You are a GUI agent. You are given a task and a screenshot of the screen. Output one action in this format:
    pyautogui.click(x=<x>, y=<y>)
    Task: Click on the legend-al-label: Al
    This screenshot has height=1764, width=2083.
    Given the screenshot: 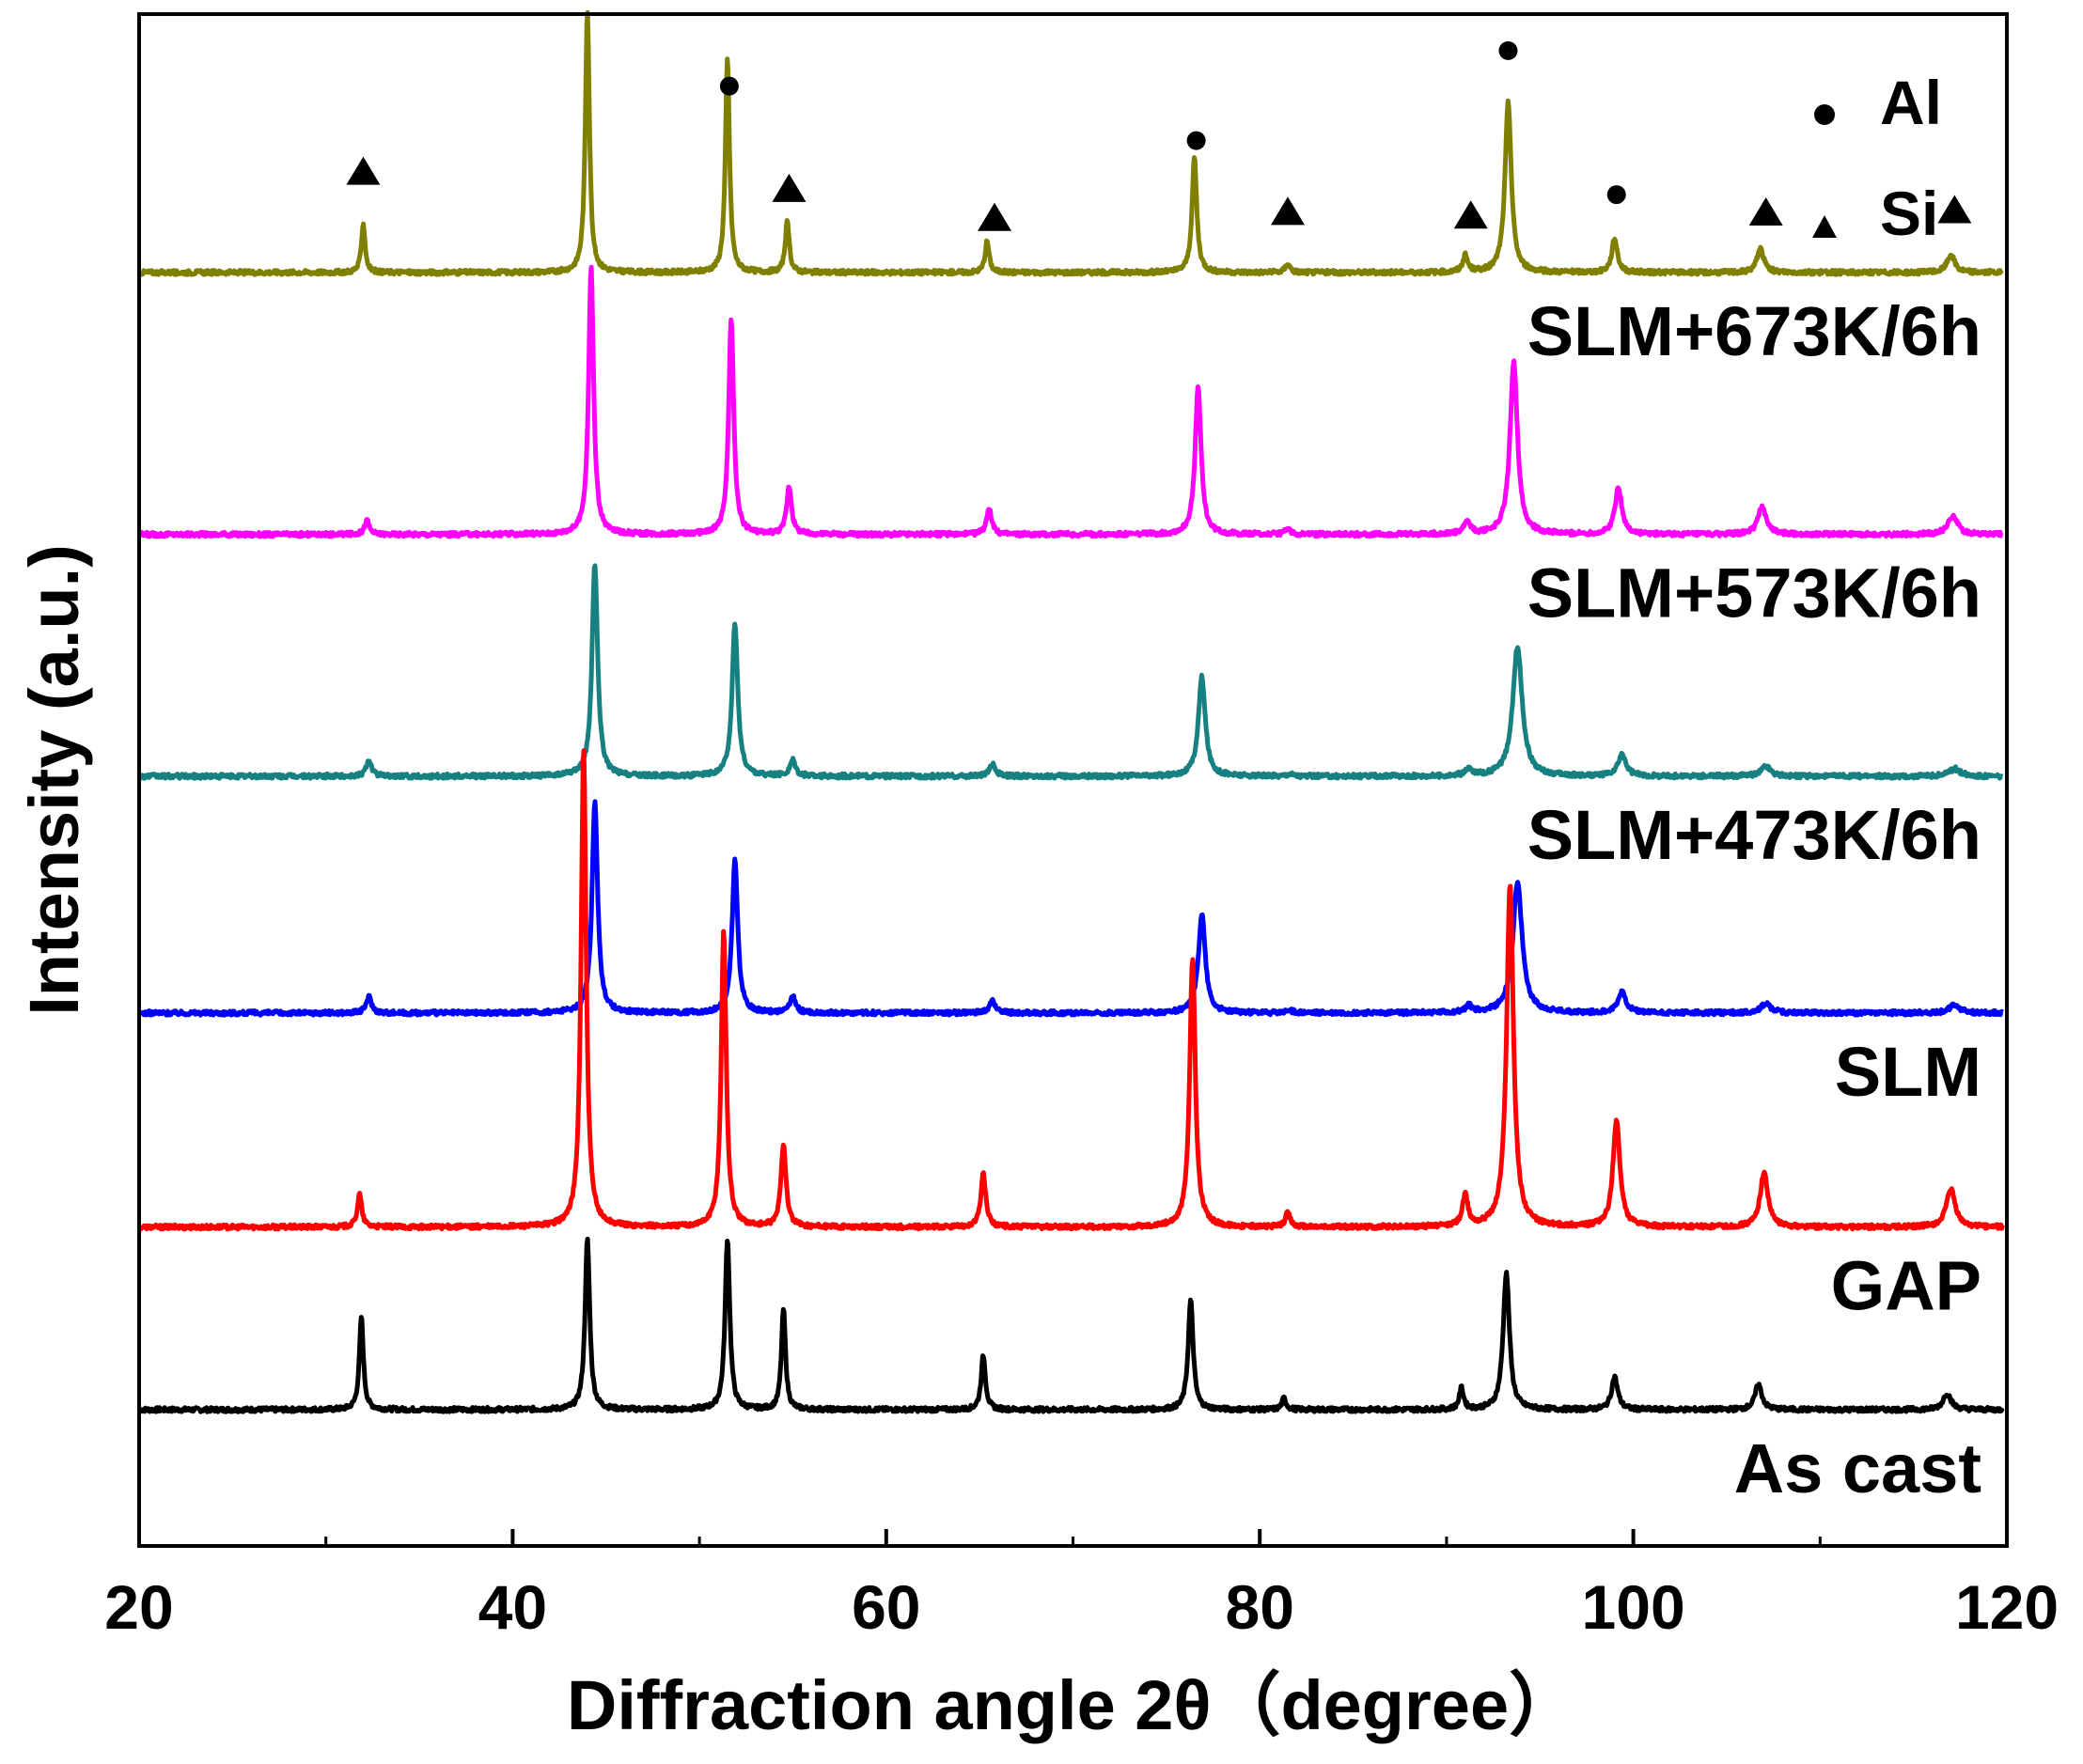 What is the action you would take?
    pyautogui.click(x=1911, y=103)
    